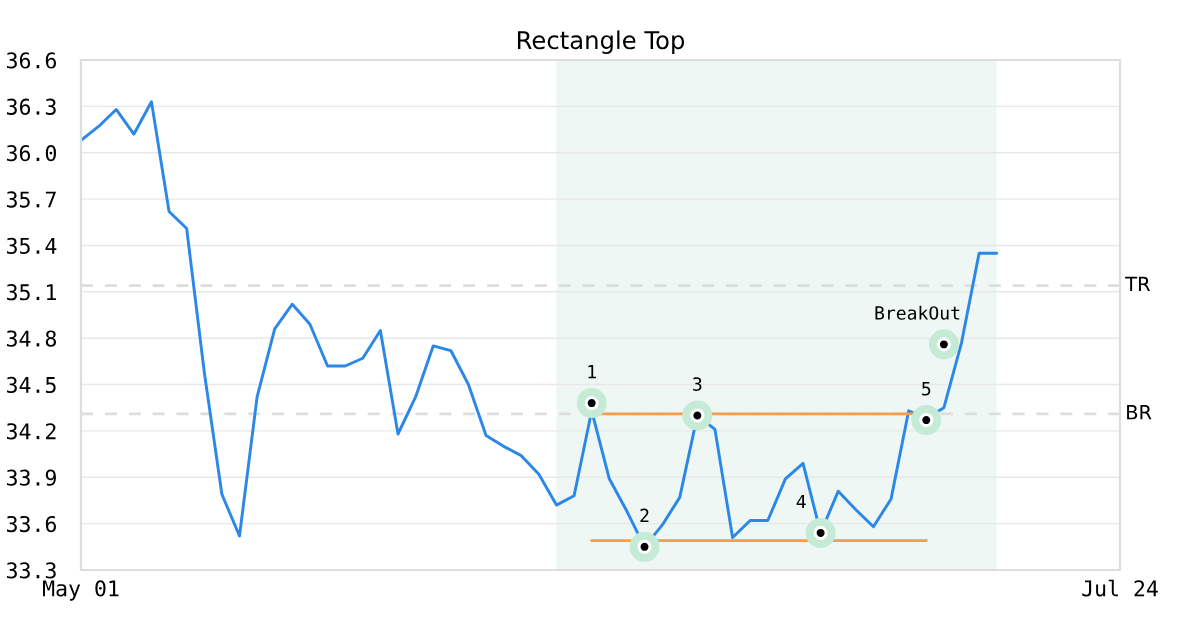 The height and width of the screenshot is (630, 1200). What do you see at coordinates (1120, 588) in the screenshot?
I see `x-tick-label: Jul 24` at bounding box center [1120, 588].